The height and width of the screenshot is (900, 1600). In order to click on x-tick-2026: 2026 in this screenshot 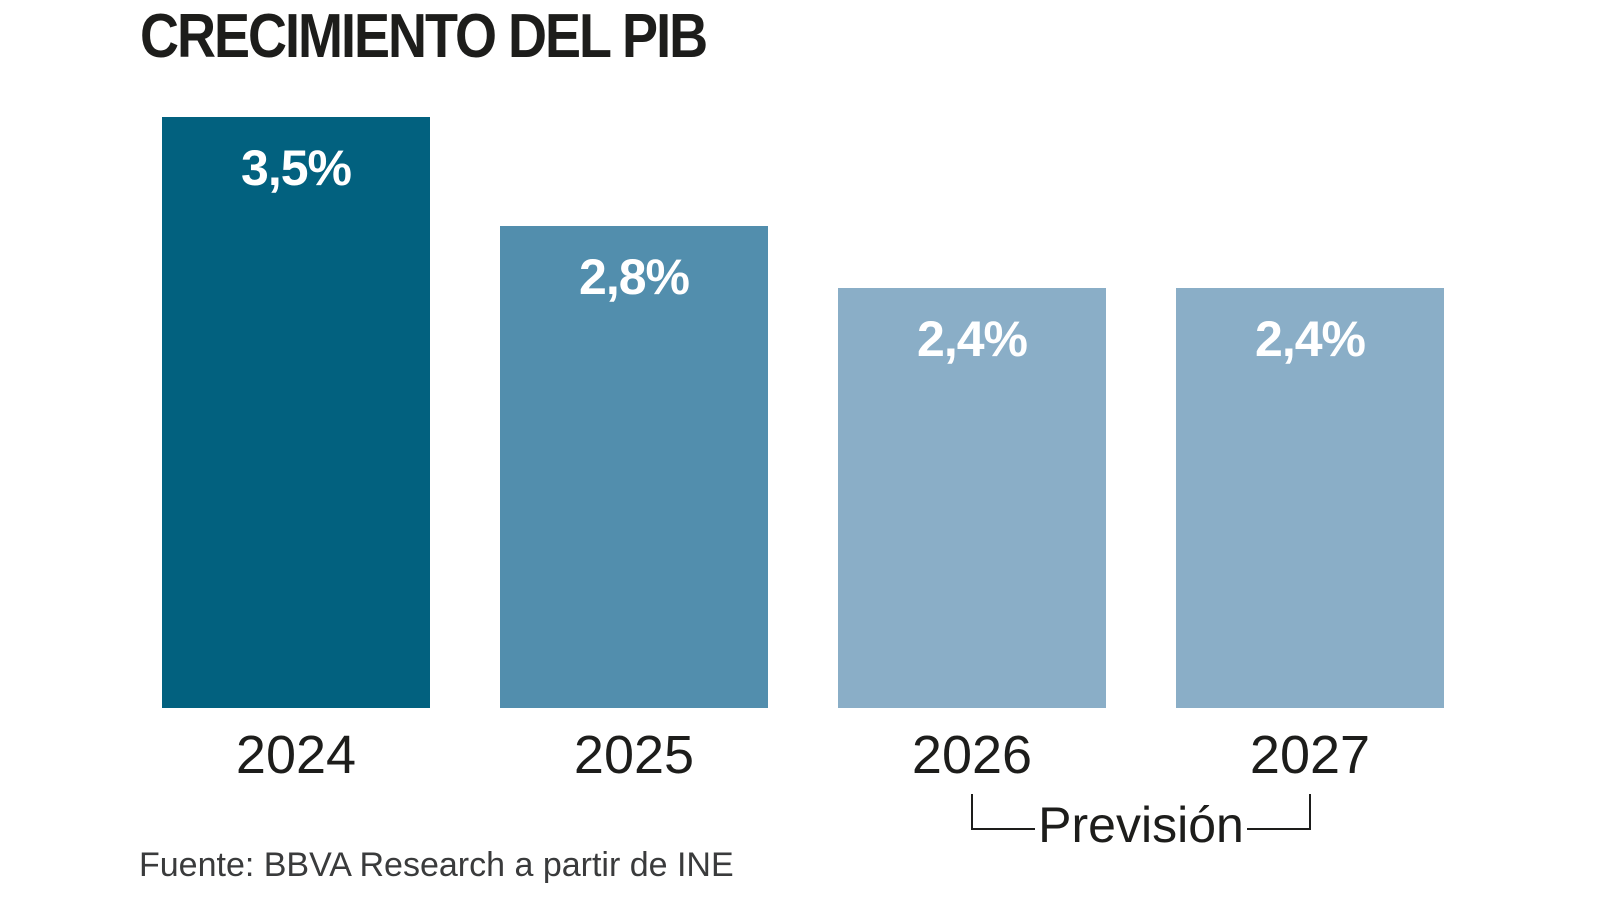, I will do `click(972, 755)`.